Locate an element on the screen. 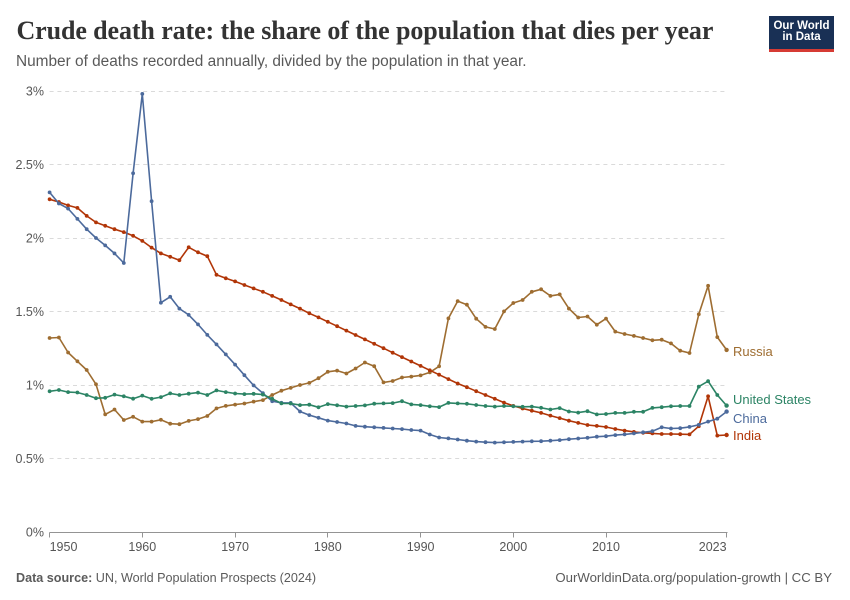  svg-text: 1970 is located at coordinates (235, 547).